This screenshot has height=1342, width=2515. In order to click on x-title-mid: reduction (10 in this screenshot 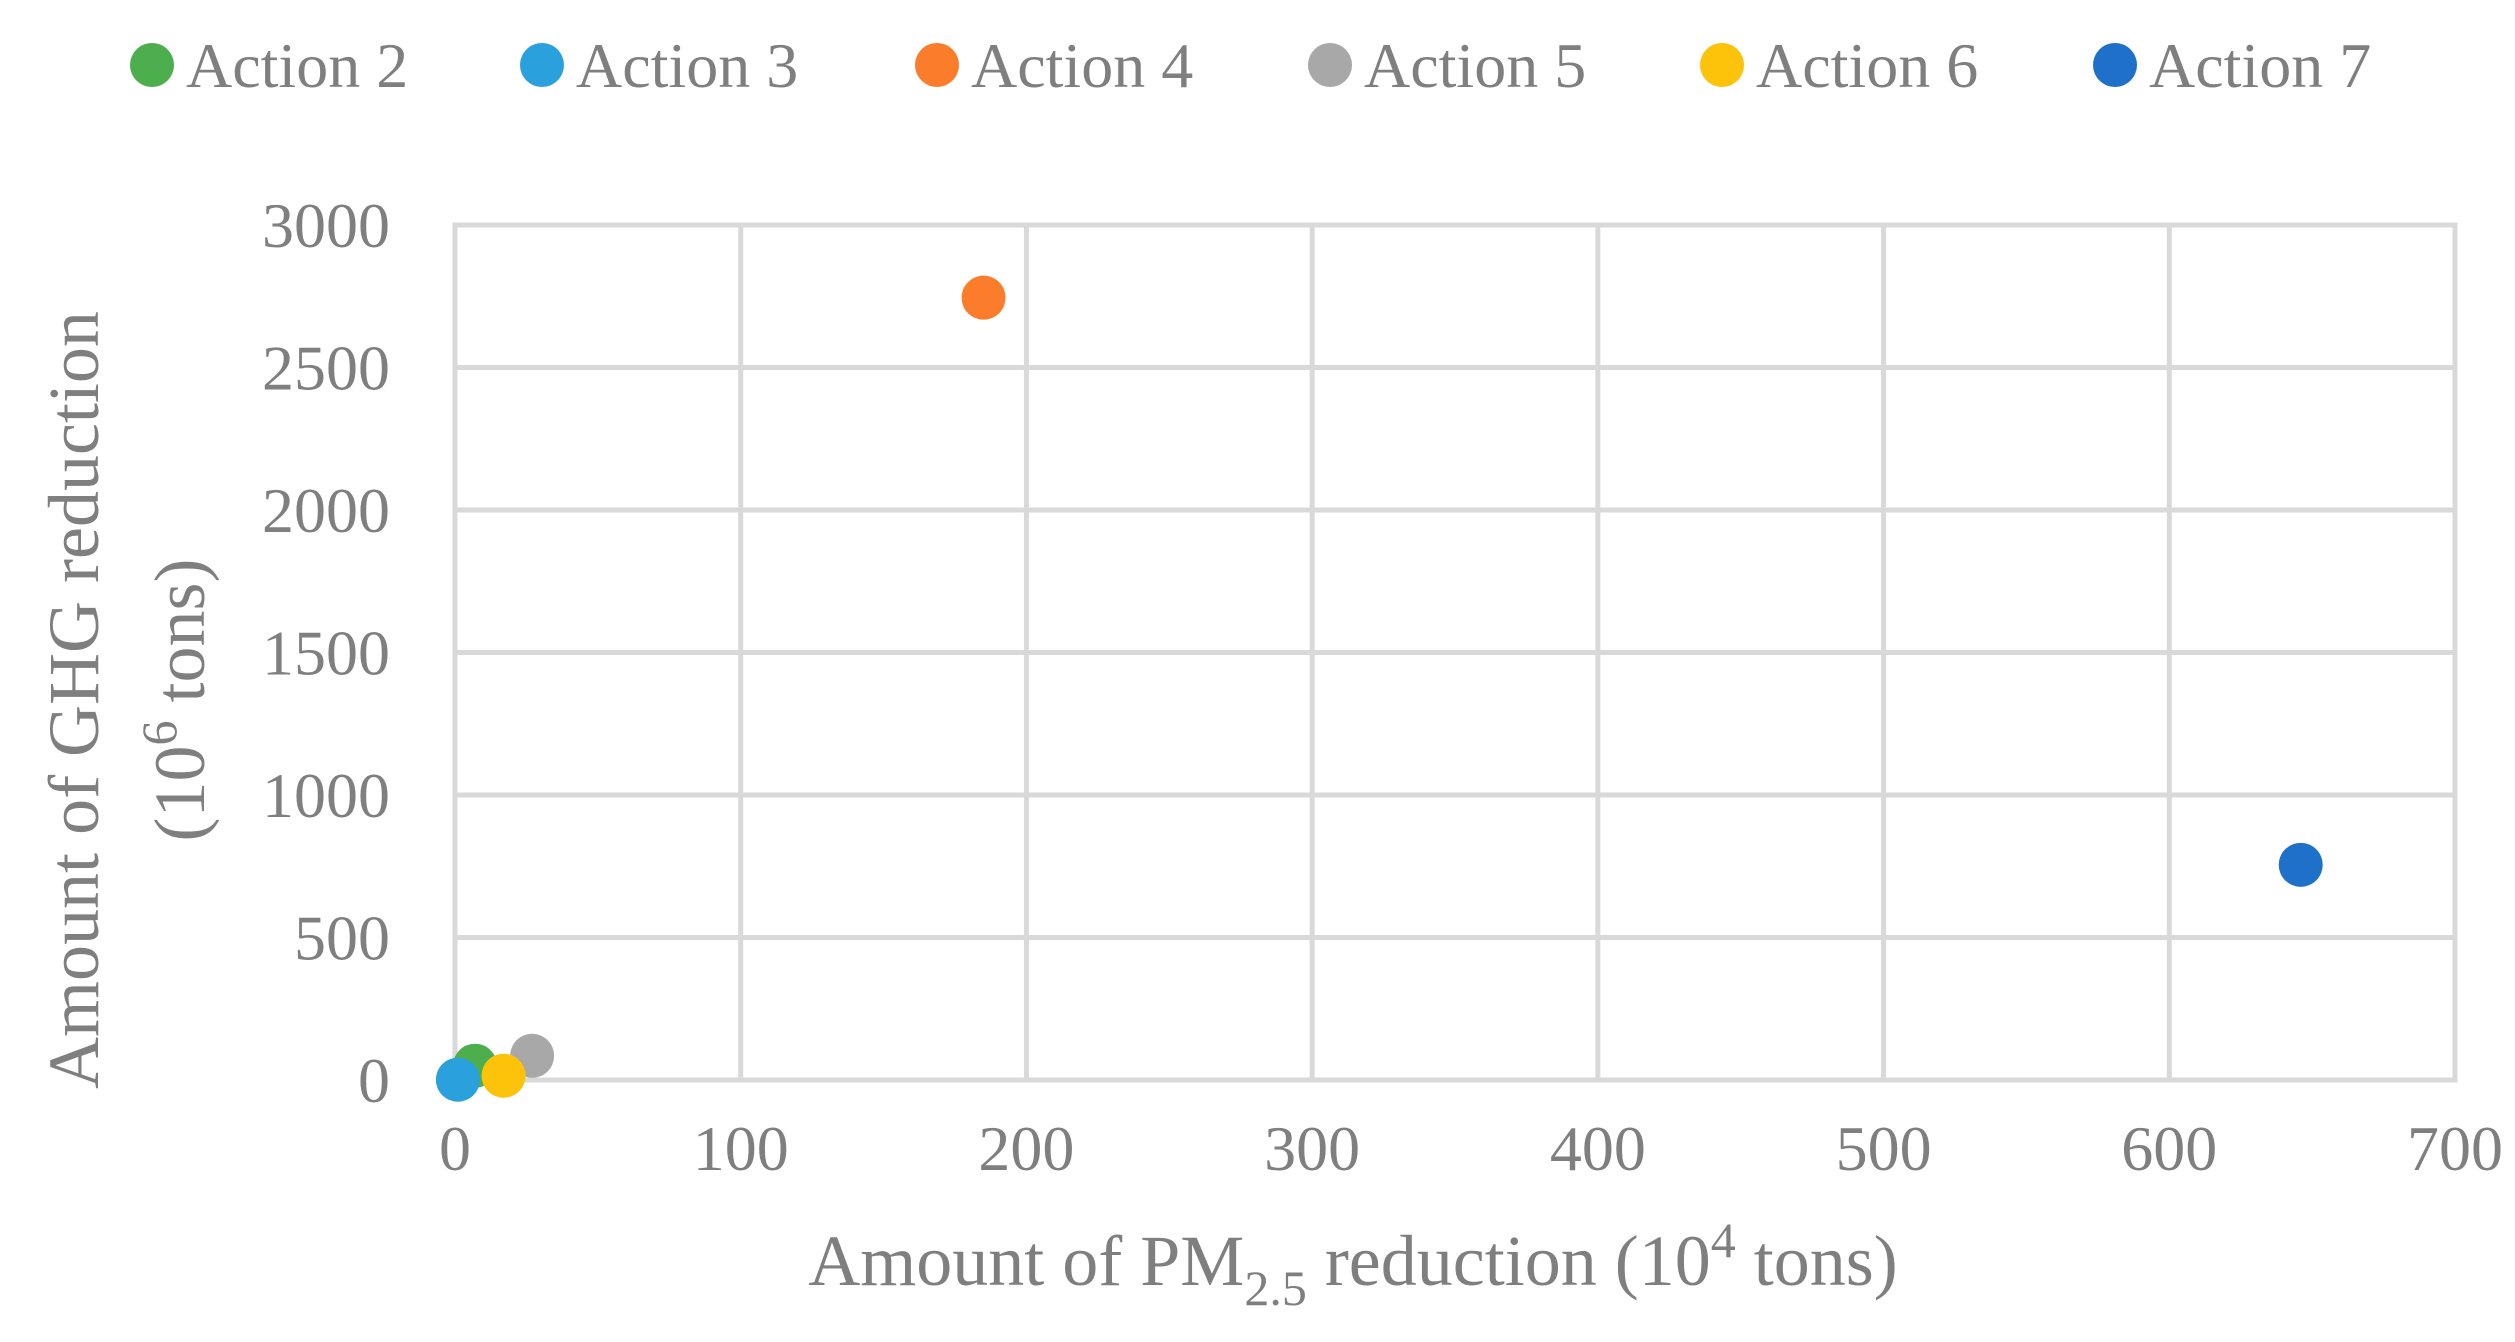, I will do `click(1509, 1261)`.